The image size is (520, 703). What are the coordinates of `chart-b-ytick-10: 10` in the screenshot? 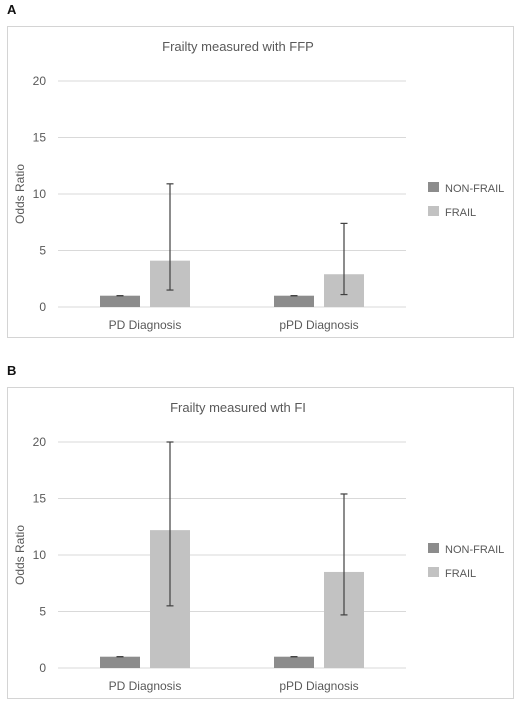 It's located at (40, 555).